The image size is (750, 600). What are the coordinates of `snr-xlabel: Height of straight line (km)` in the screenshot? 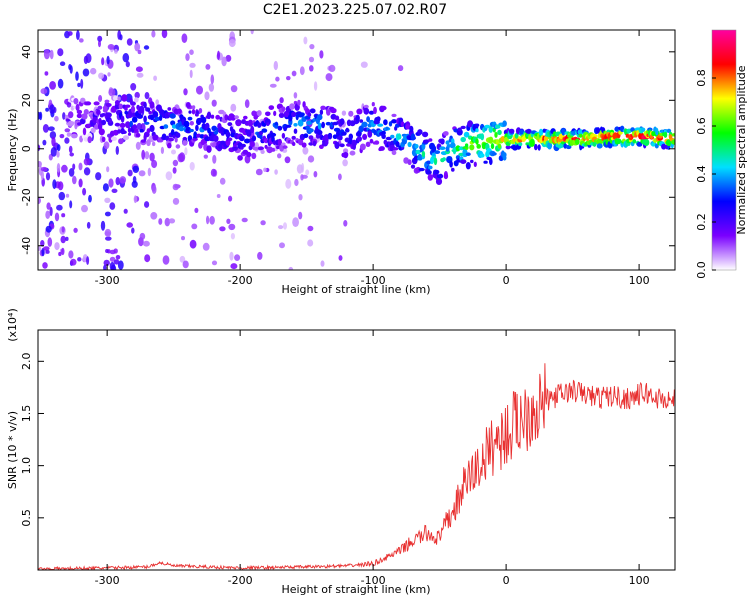 It's located at (355, 589).